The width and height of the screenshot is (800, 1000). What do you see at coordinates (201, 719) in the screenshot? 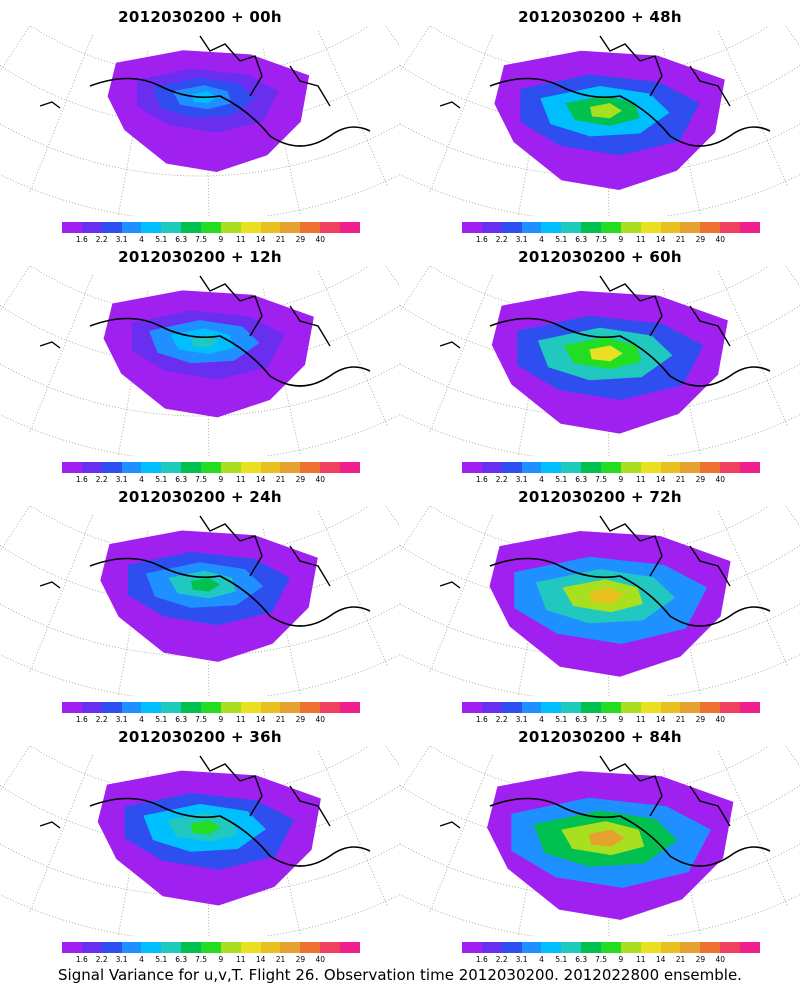
I see `colorbar-tick-label: 7.5` at bounding box center [201, 719].